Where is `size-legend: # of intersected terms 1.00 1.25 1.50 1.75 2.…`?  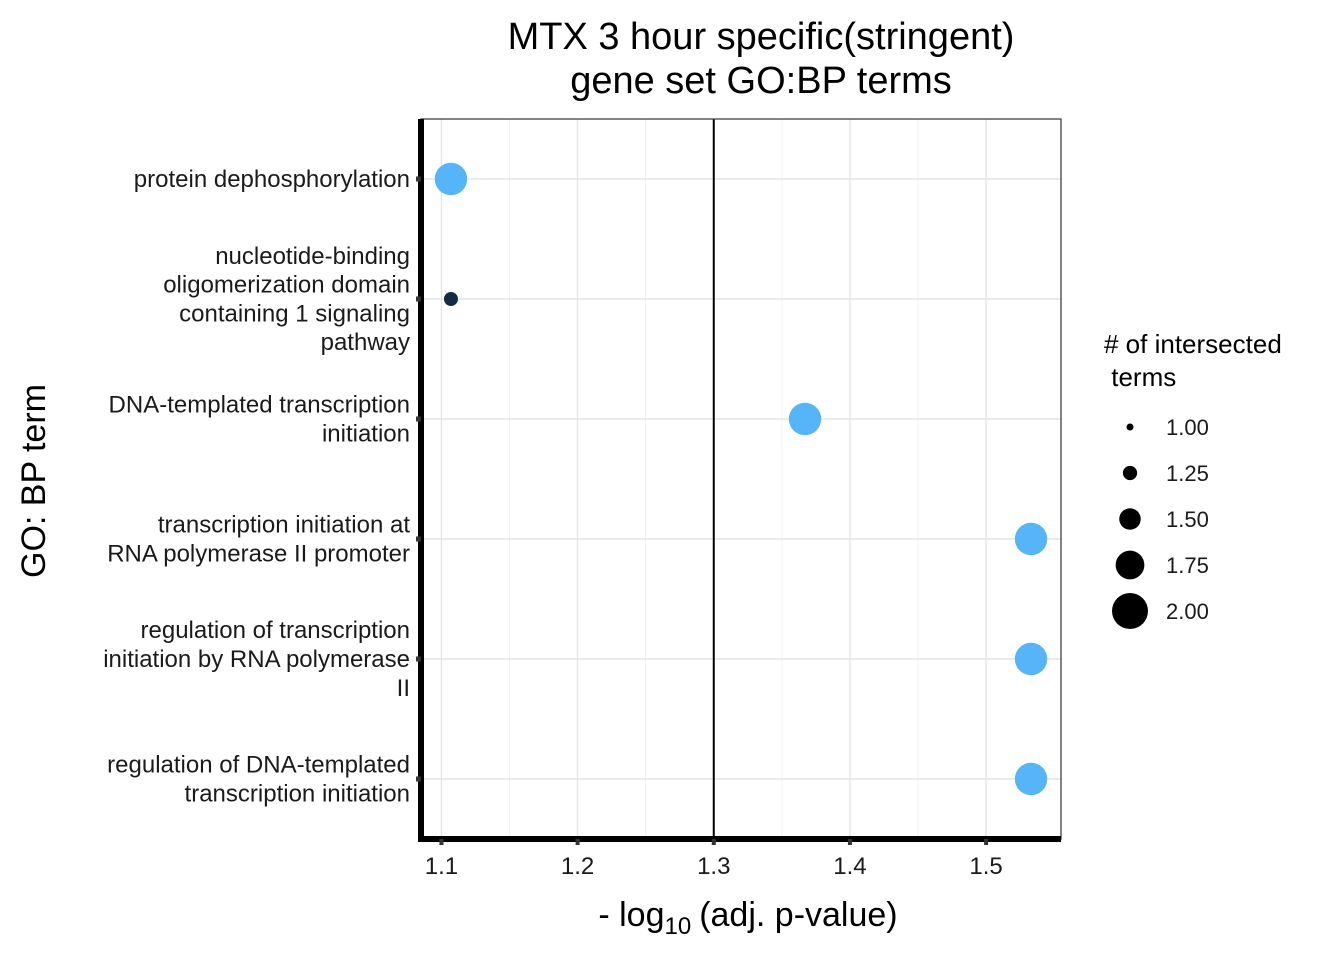 size-legend: # of intersected terms 1.00 1.25 1.50 1.75 2.… is located at coordinates (1193, 479).